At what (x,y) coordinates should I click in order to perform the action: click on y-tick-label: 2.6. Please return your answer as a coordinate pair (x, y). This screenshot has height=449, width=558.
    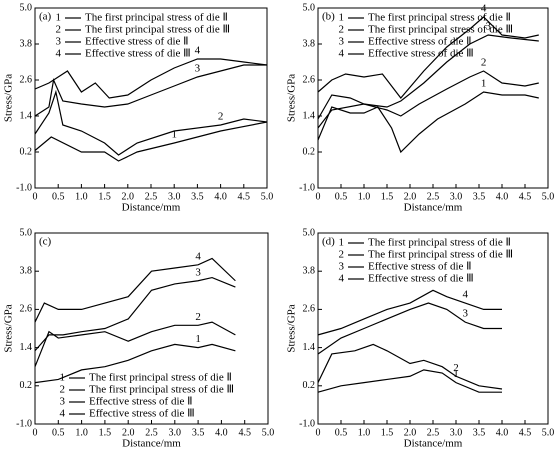
    Looking at the image, I should click on (26, 79).